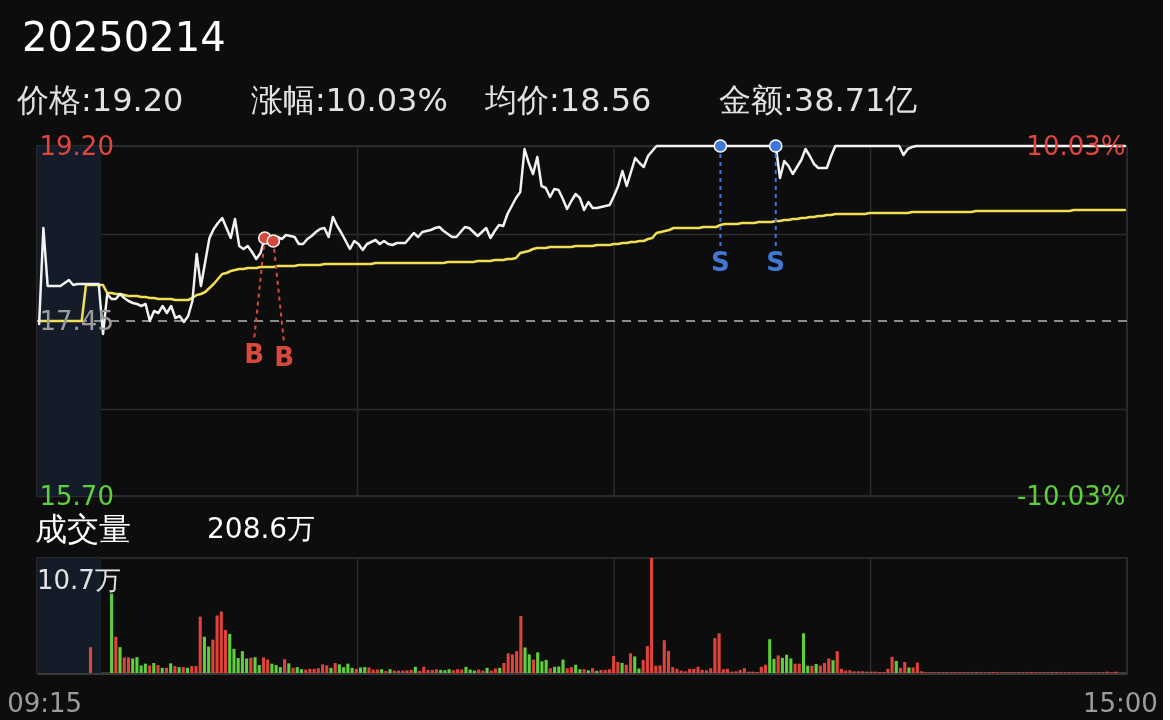 This screenshot has width=1170, height=720. What do you see at coordinates (45, 702) in the screenshot?
I see `x-tick-label: 09:15` at bounding box center [45, 702].